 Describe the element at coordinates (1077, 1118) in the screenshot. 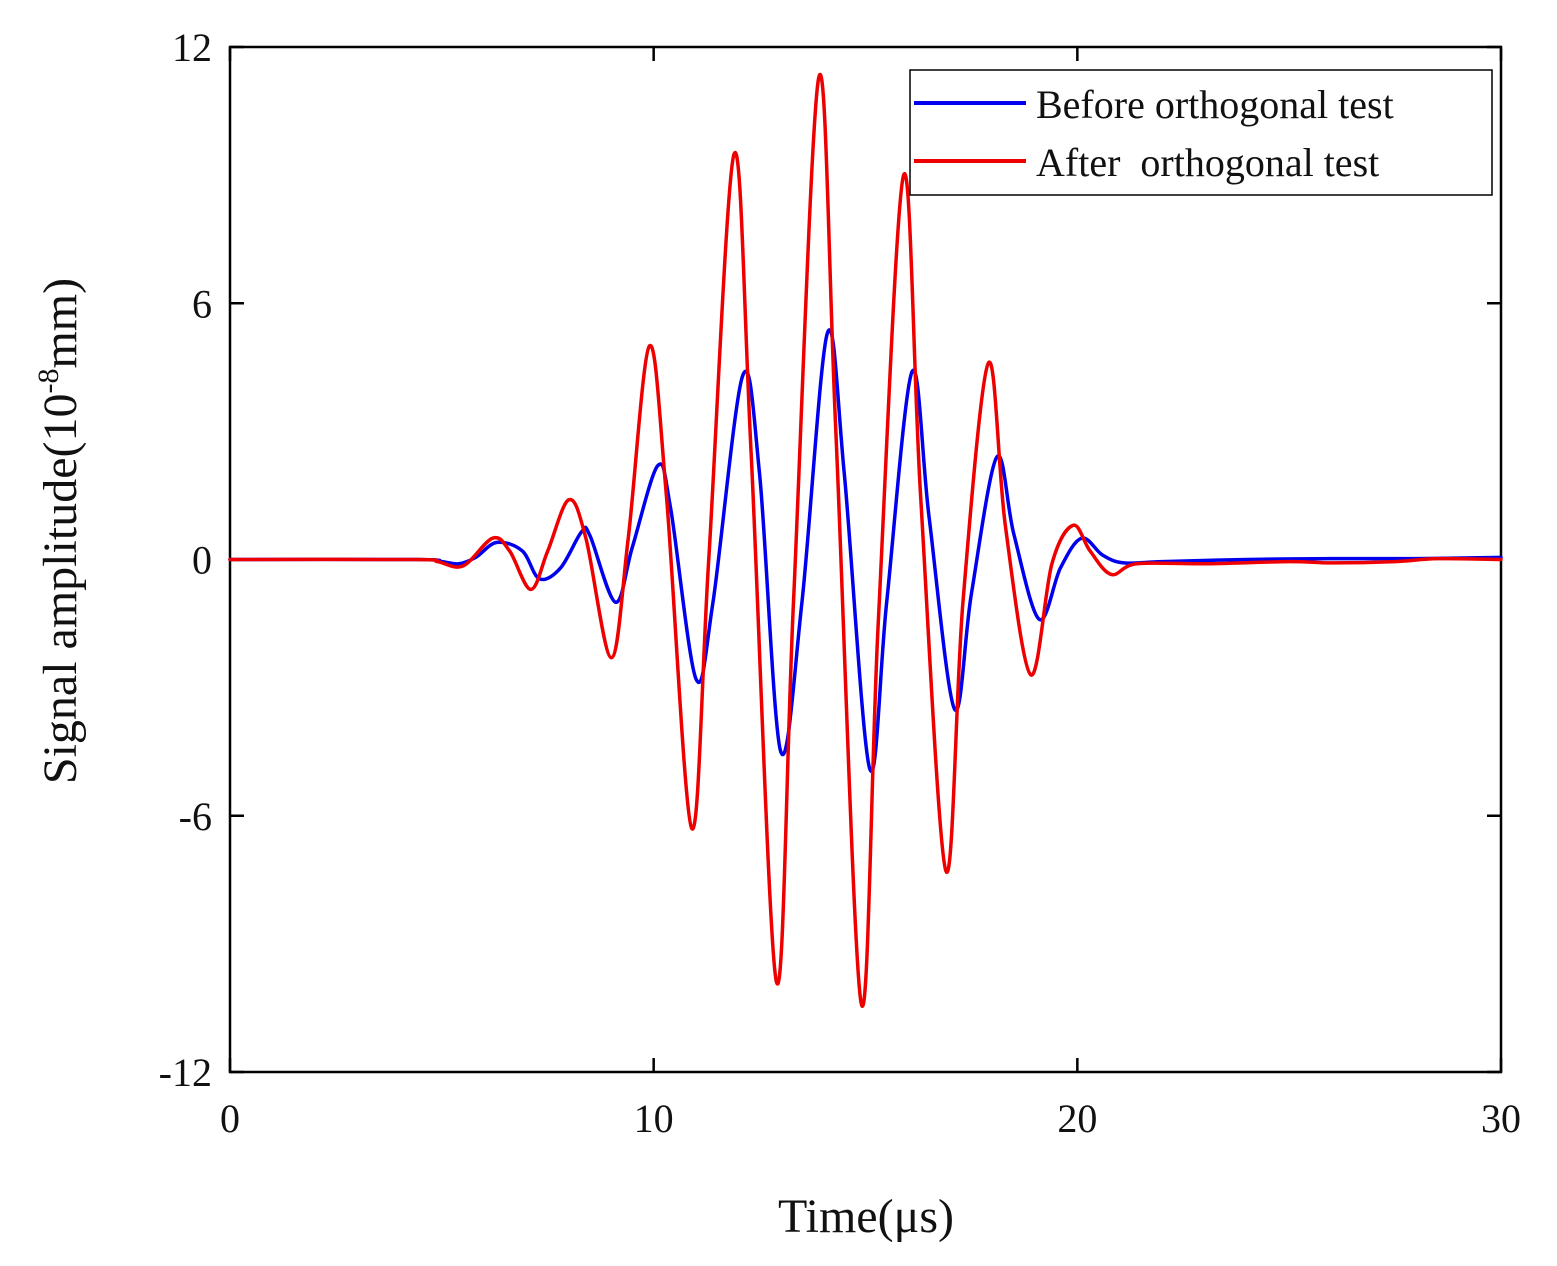

I see `x-tick-label-2: 20` at that location.